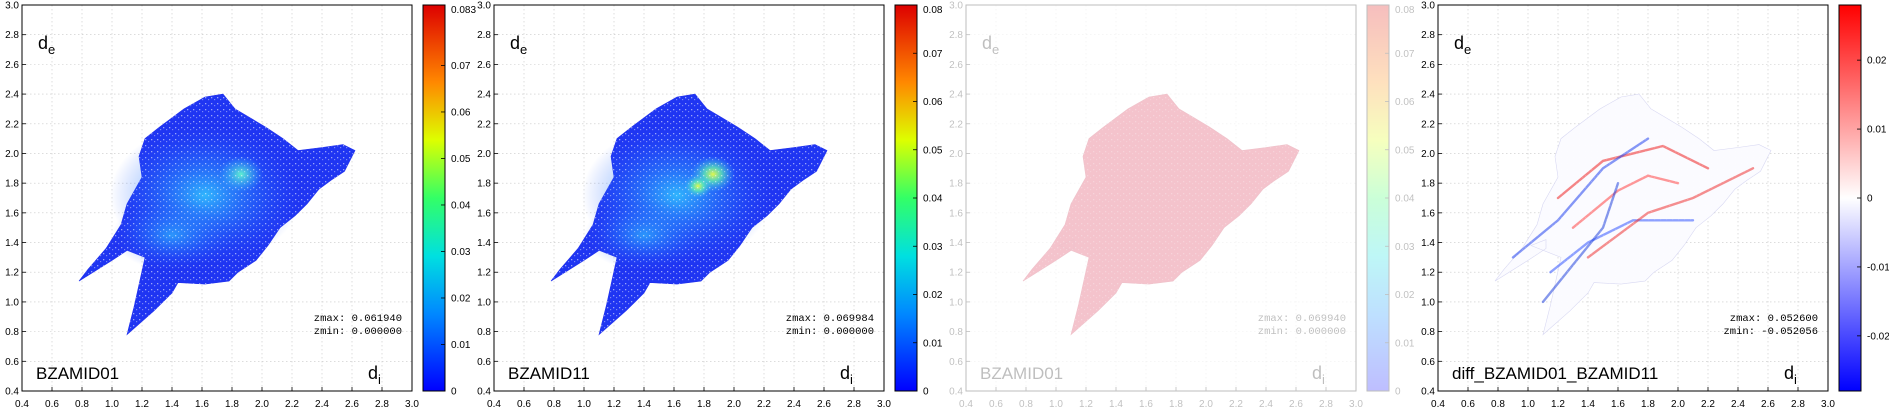  I want to click on colorbar, so click(434, 198).